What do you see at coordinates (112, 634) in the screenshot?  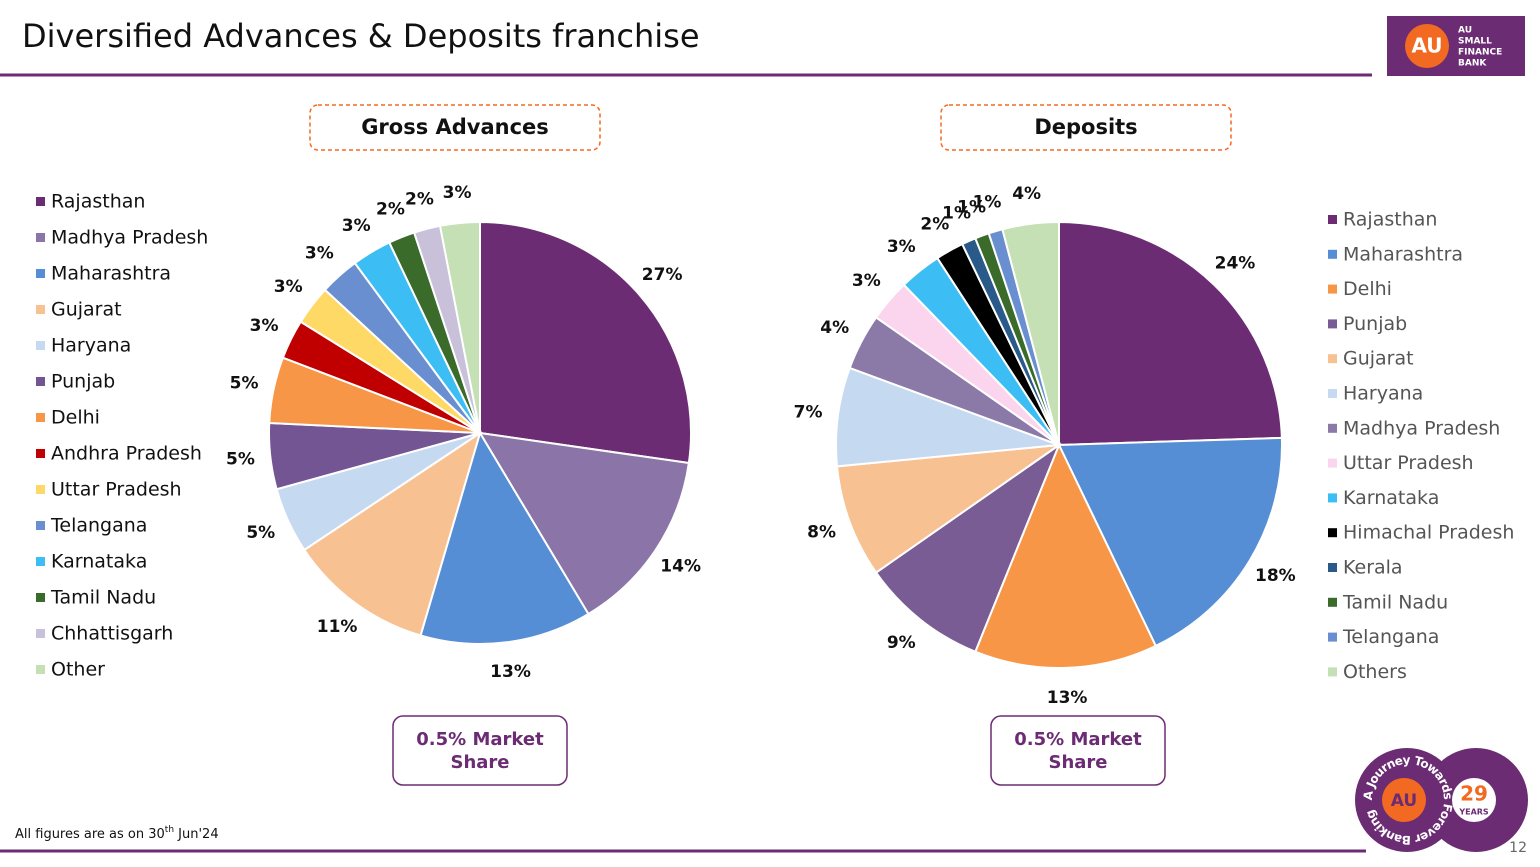 I see `legend-label: Chhattisgarh` at bounding box center [112, 634].